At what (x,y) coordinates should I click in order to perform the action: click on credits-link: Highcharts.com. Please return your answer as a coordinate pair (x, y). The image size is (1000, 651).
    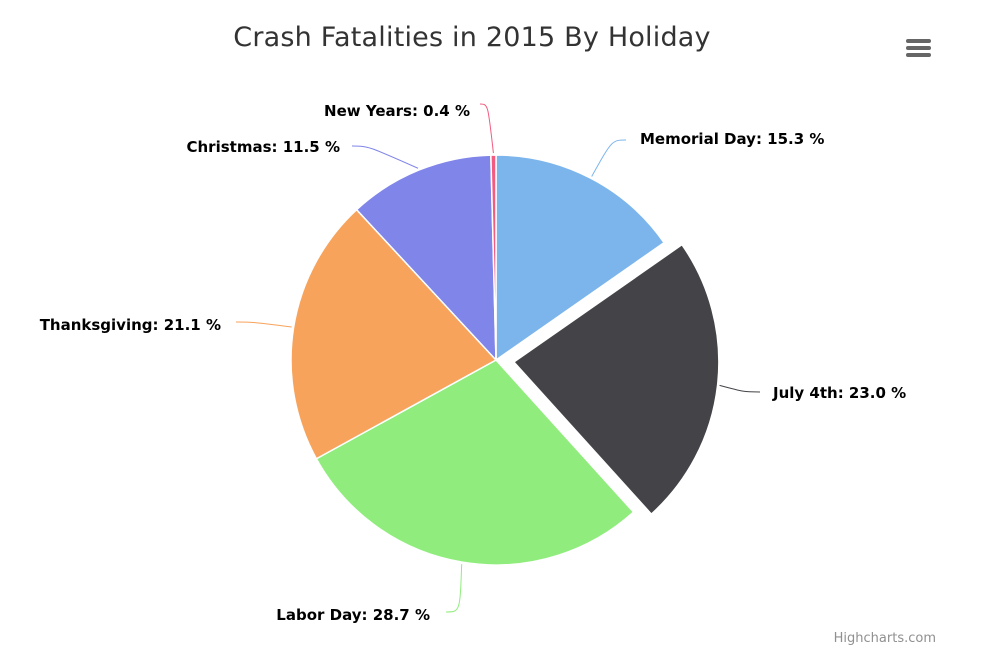
    Looking at the image, I should click on (884, 638).